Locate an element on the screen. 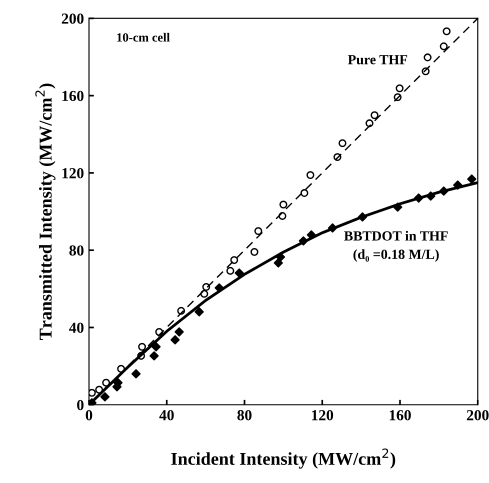 The height and width of the screenshot is (483, 489). y-tick-label: 0 is located at coordinates (80, 405).